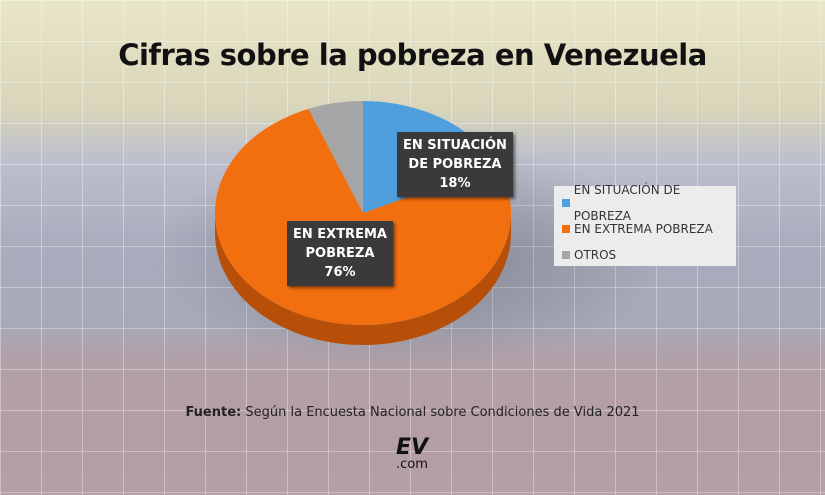  I want to click on legend-item: OTROS, so click(649, 255).